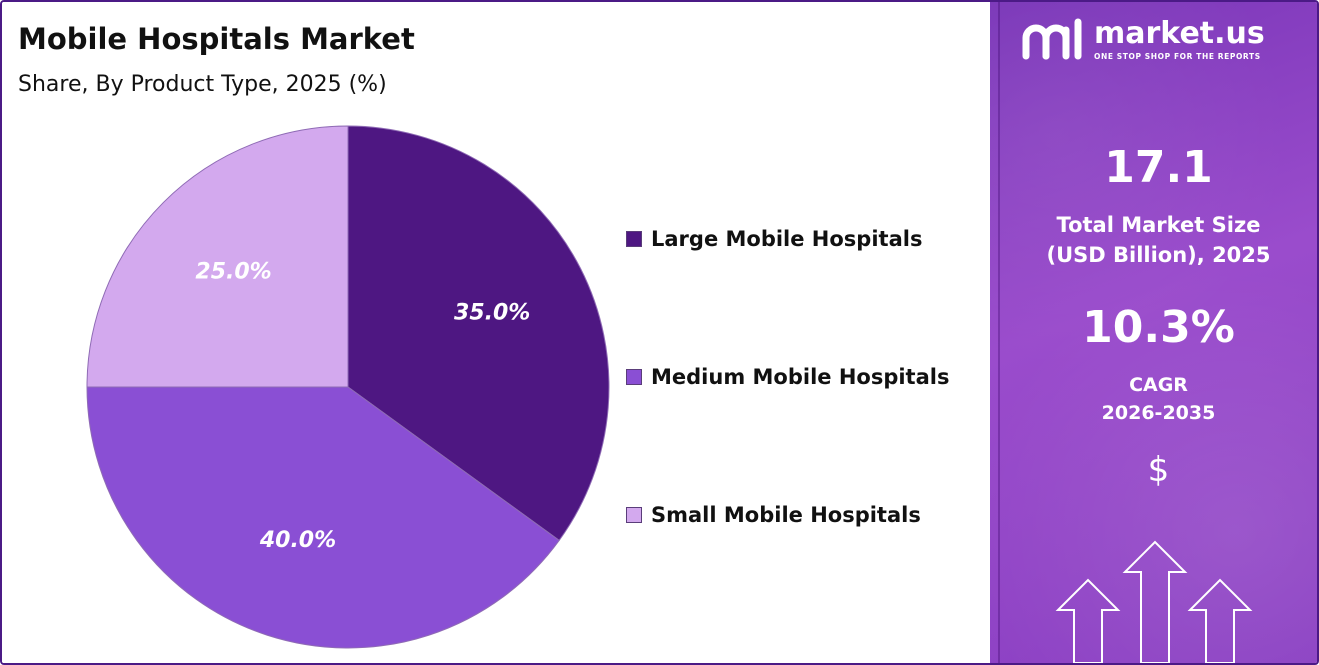  I want to click on legend-item: Large Mobile Hospitals, so click(774, 239).